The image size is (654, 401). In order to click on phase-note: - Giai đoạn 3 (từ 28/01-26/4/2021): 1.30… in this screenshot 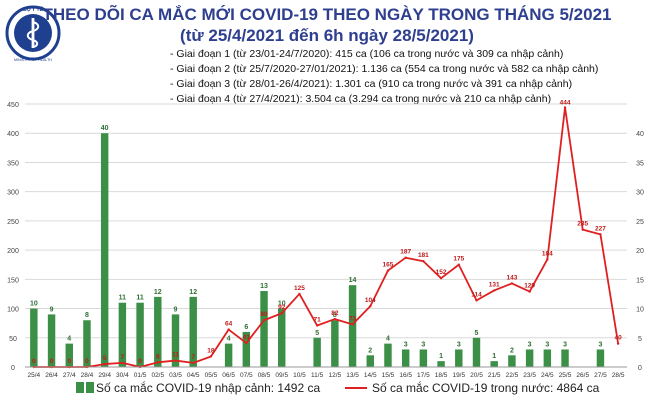, I will do `click(371, 84)`.